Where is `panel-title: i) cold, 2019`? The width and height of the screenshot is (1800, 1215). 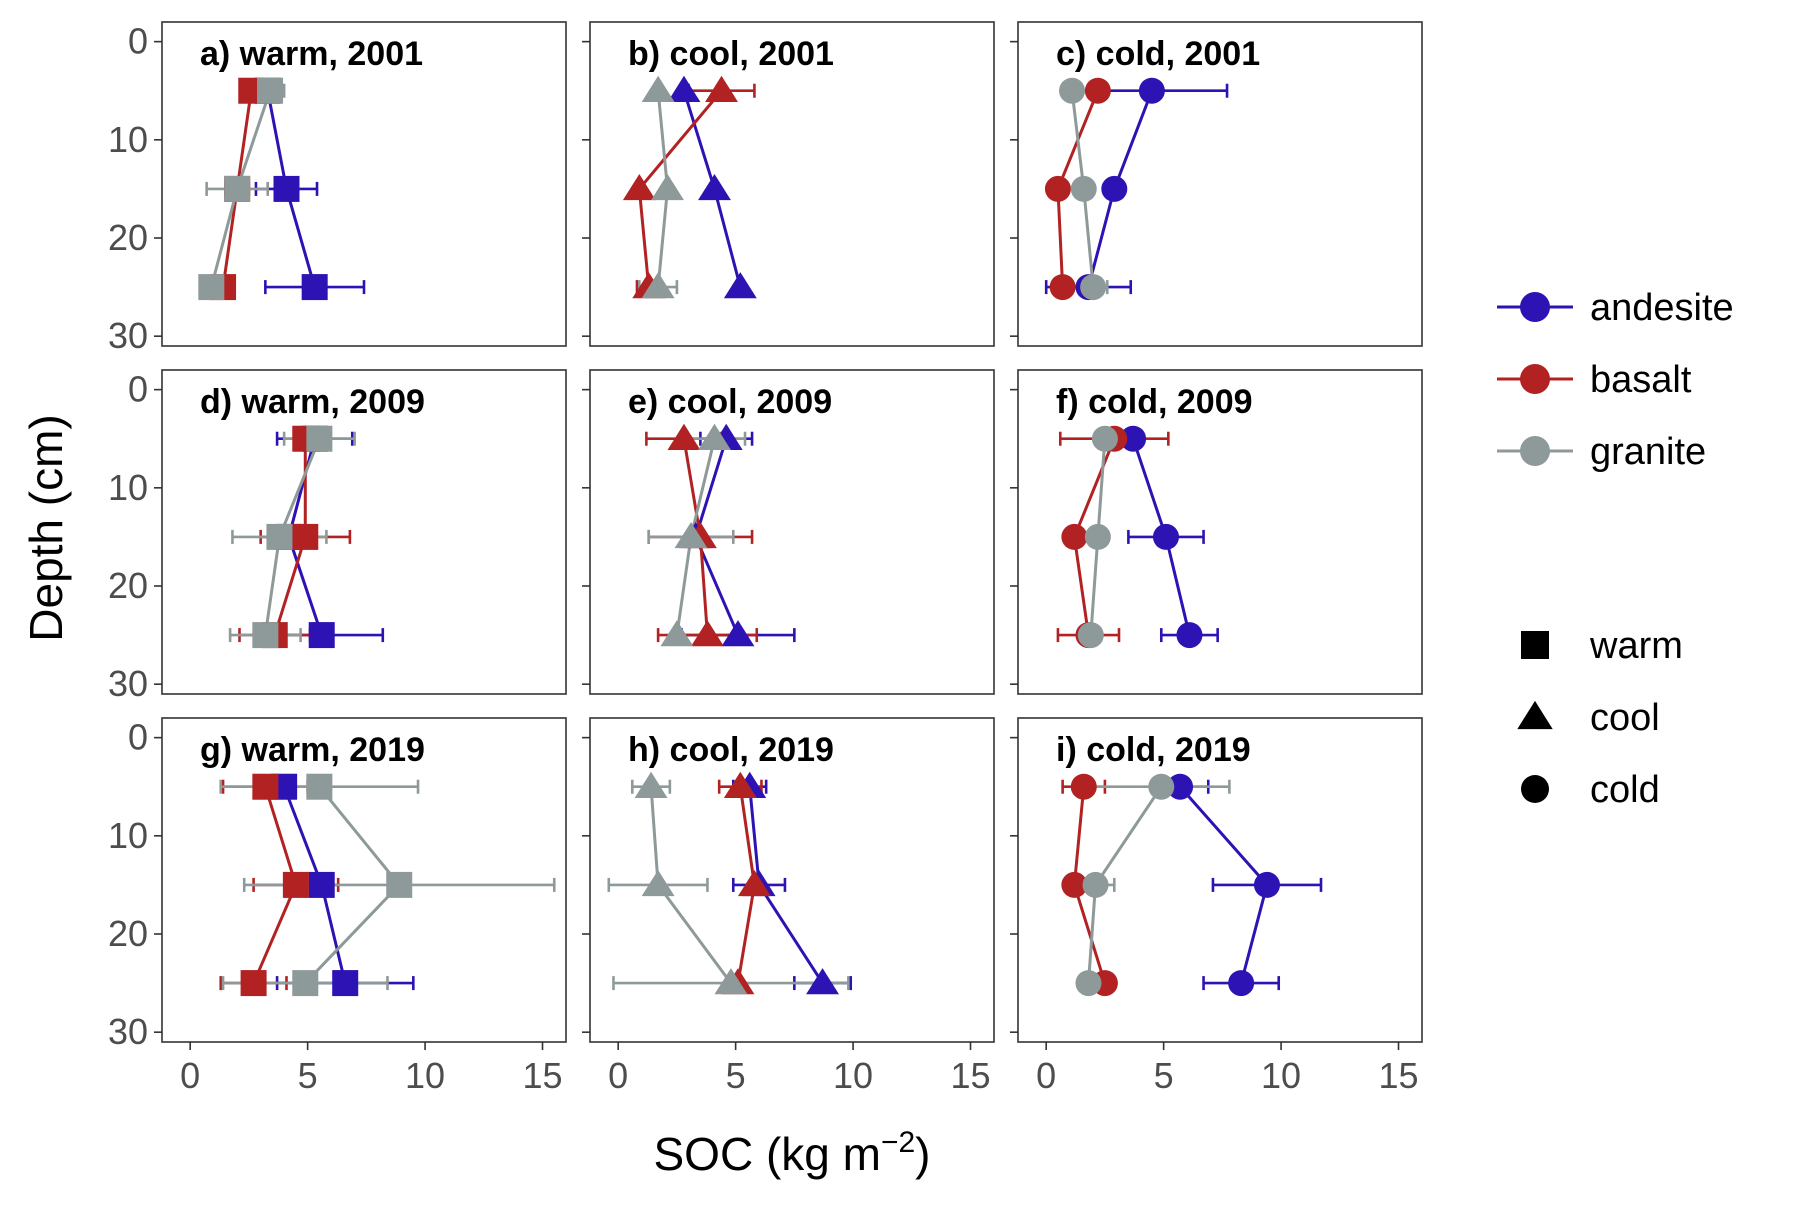 panel-title: i) cold, 2019 is located at coordinates (1153, 750).